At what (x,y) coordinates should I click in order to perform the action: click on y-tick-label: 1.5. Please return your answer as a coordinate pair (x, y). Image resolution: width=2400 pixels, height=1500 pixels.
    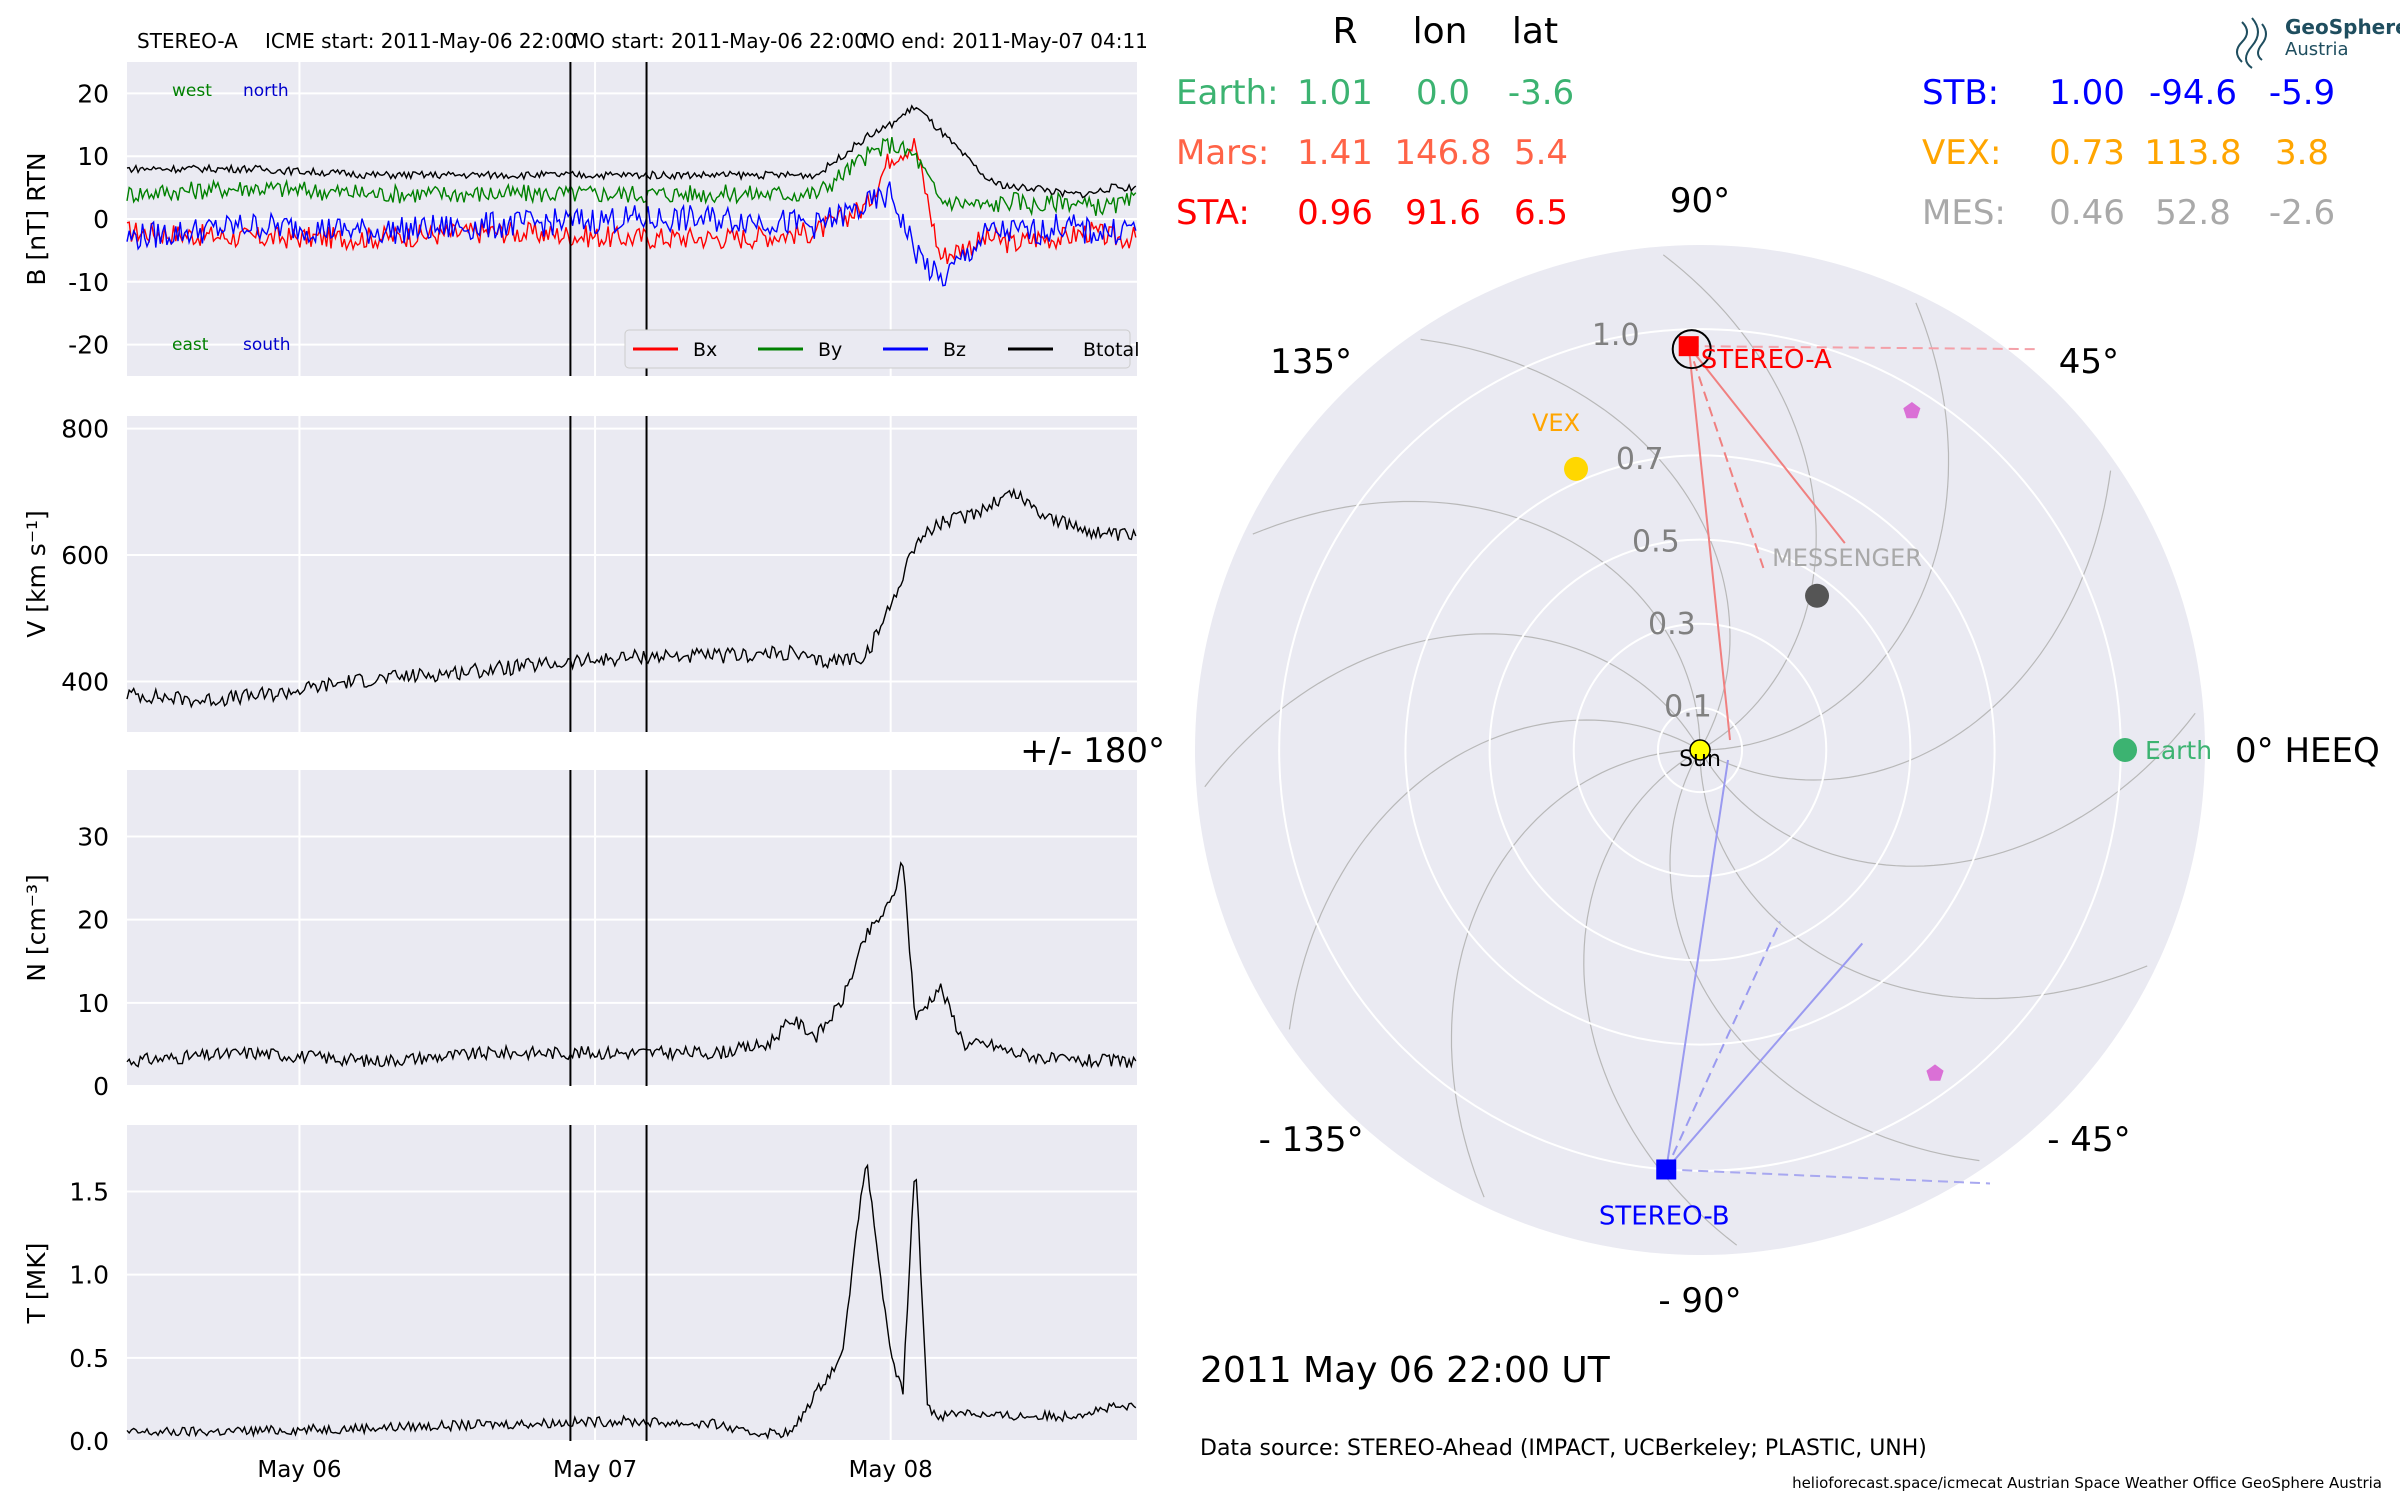
    Looking at the image, I should click on (89, 1192).